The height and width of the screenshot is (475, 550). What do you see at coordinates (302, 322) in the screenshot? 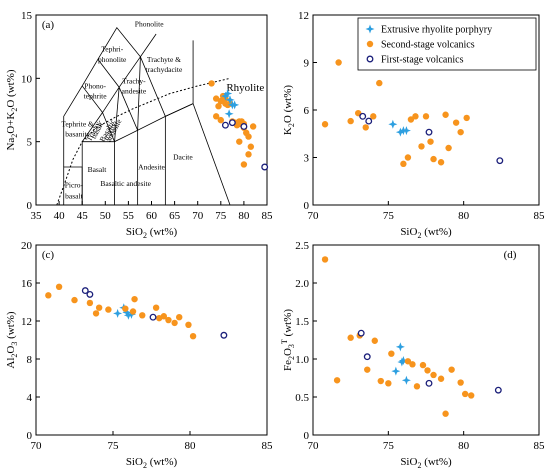
I see `y-tick-label: 1.5` at bounding box center [302, 322].